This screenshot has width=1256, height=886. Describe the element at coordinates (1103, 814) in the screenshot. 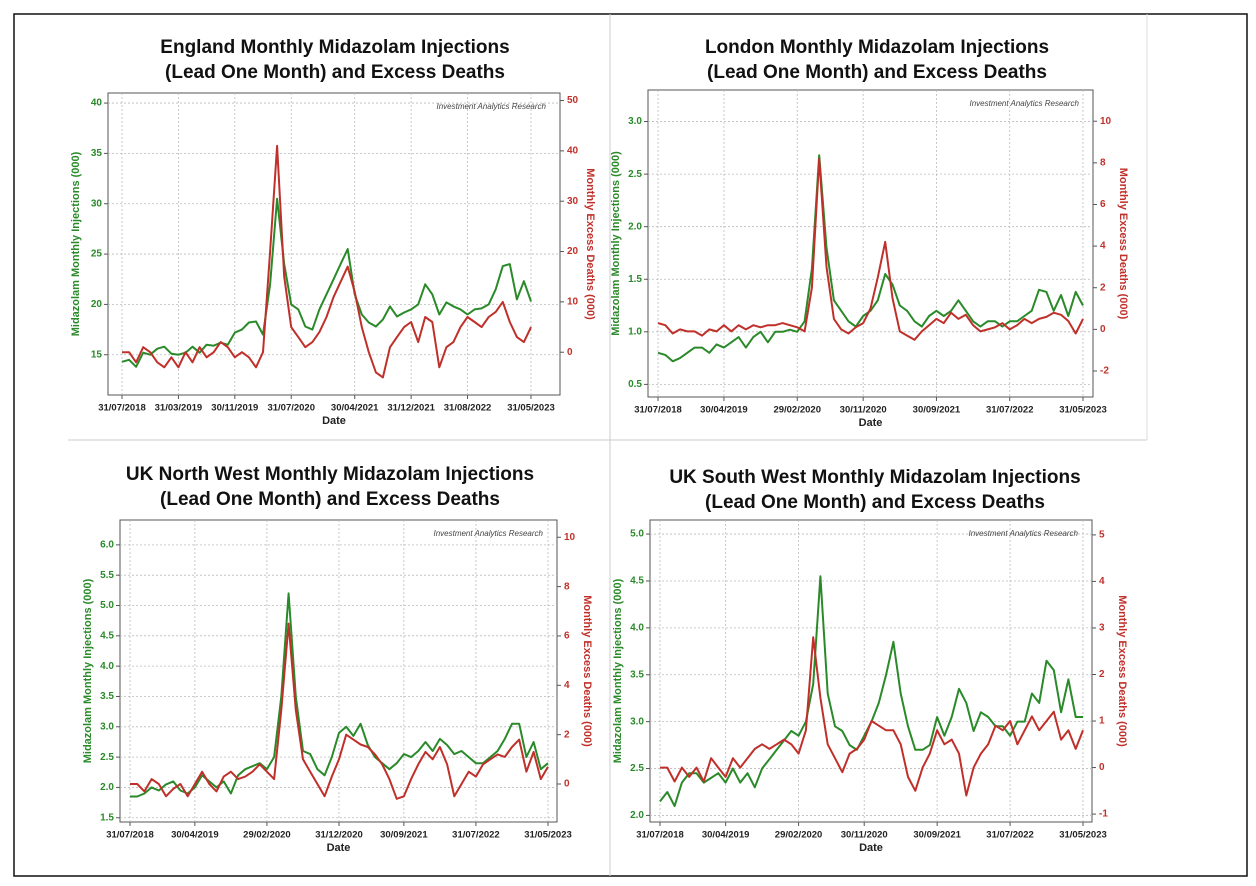

I see `y2-tick-label: -1` at that location.